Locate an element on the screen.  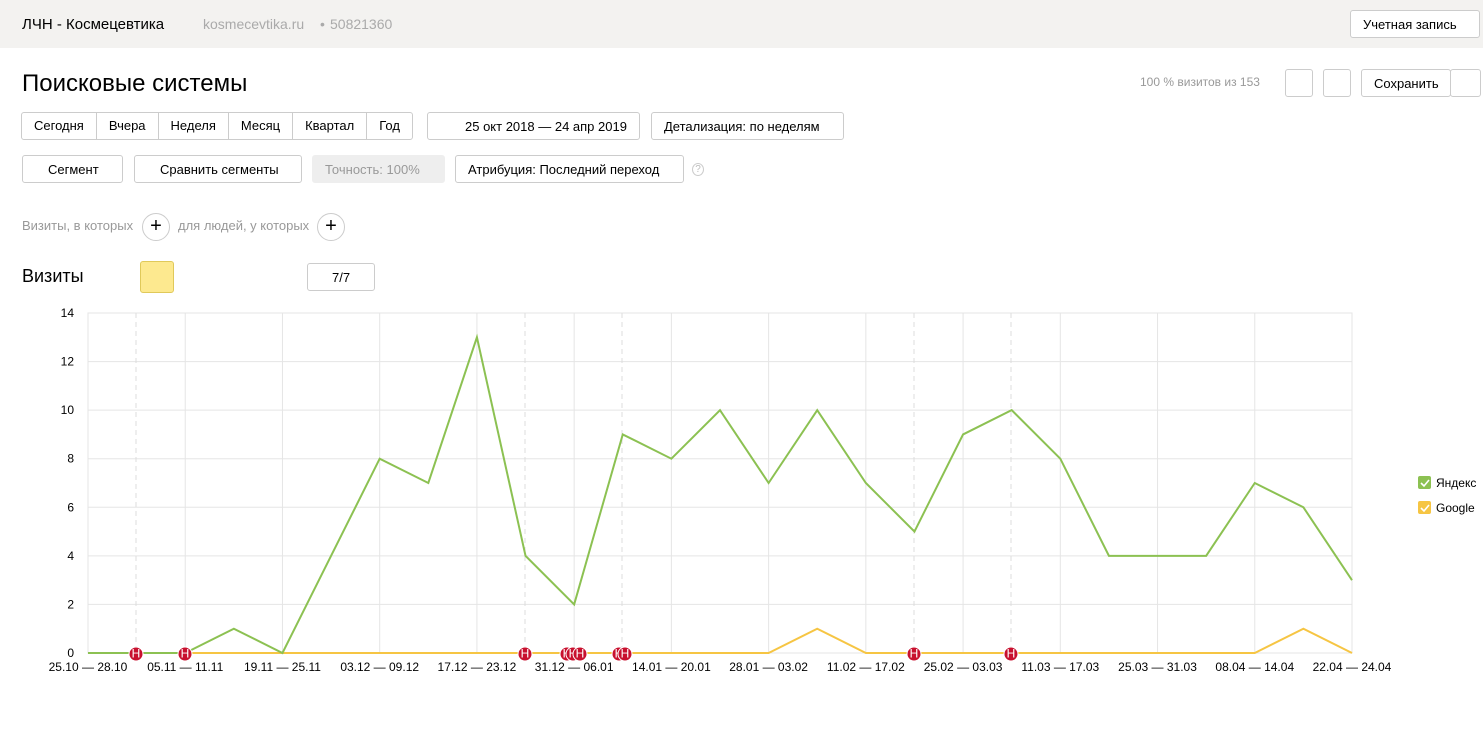
x-tick-label: 11.03 — 17.03 is located at coordinates (1060, 667).